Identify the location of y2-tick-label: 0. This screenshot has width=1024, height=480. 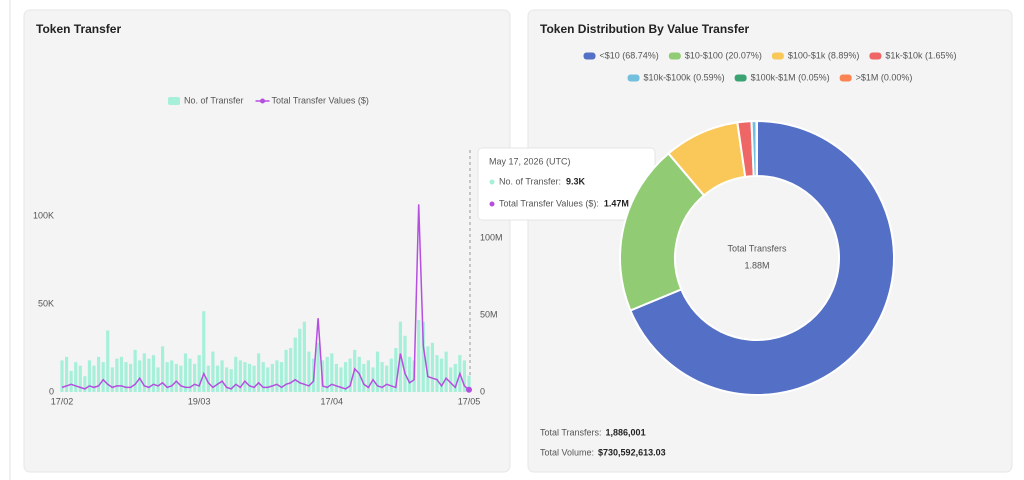
(482, 391).